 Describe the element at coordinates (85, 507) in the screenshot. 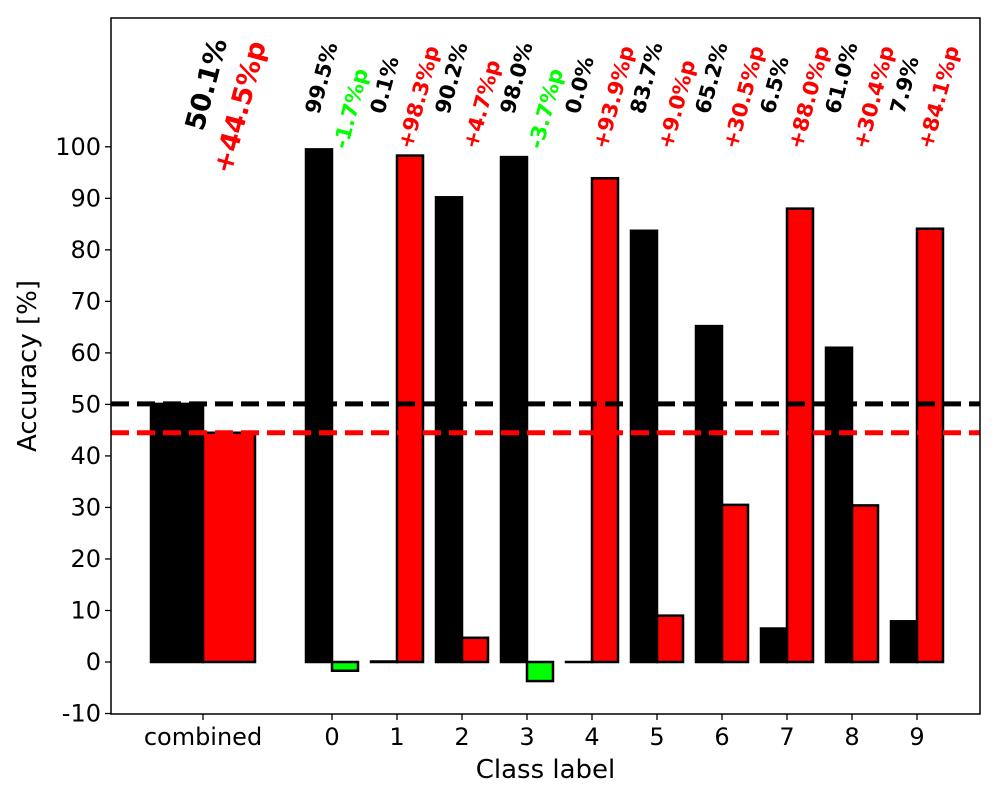

I see `y-tick-label: 30` at that location.